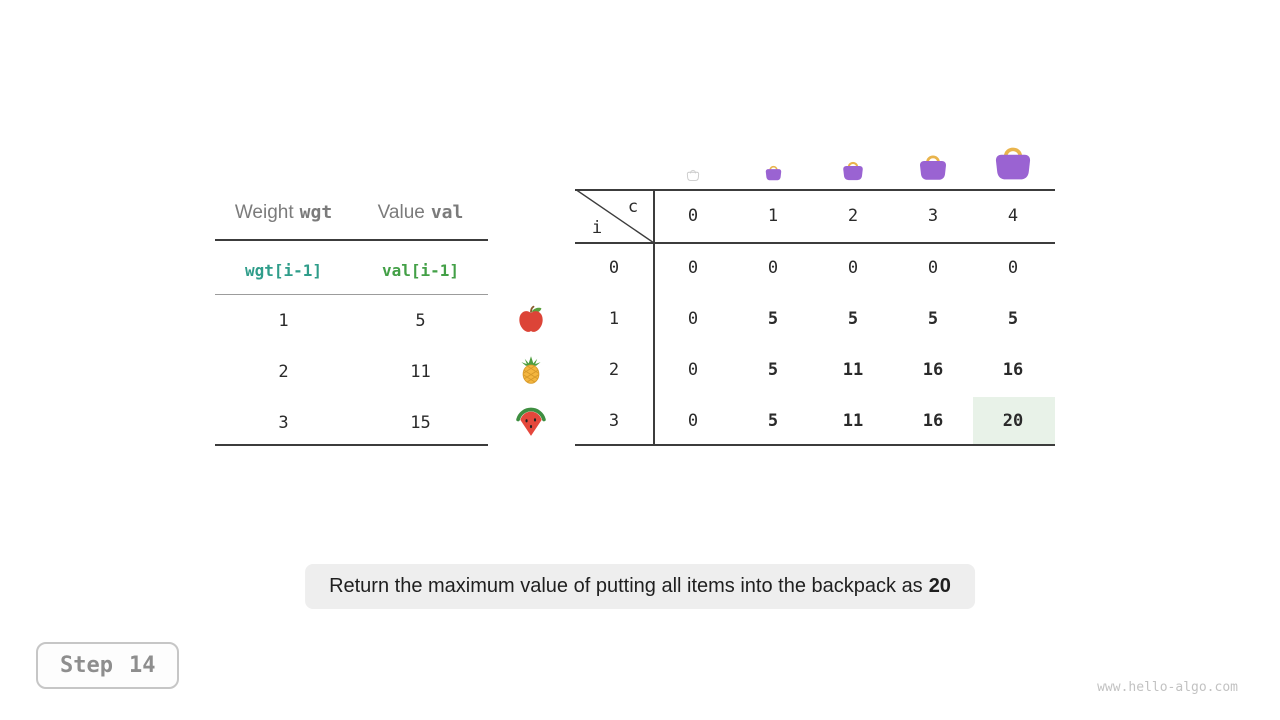 The width and height of the screenshot is (1280, 720). I want to click on dp-cell-0-0: 0, so click(693, 268).